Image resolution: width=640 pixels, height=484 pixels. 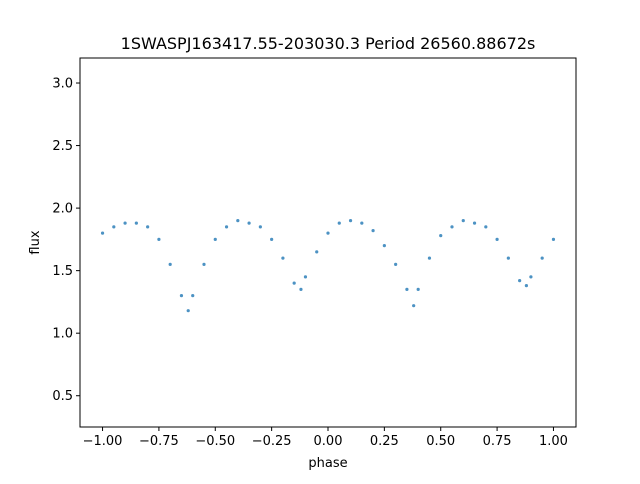 I want to click on x-tick-label: −0.25, so click(x=272, y=441).